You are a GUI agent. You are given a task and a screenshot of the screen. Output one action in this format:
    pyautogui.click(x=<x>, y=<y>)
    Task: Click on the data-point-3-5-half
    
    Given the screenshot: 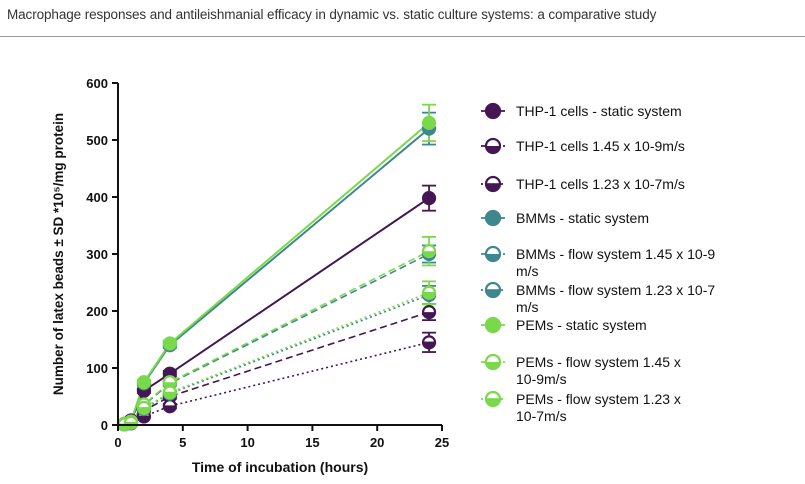 What is the action you would take?
    pyautogui.click(x=429, y=345)
    